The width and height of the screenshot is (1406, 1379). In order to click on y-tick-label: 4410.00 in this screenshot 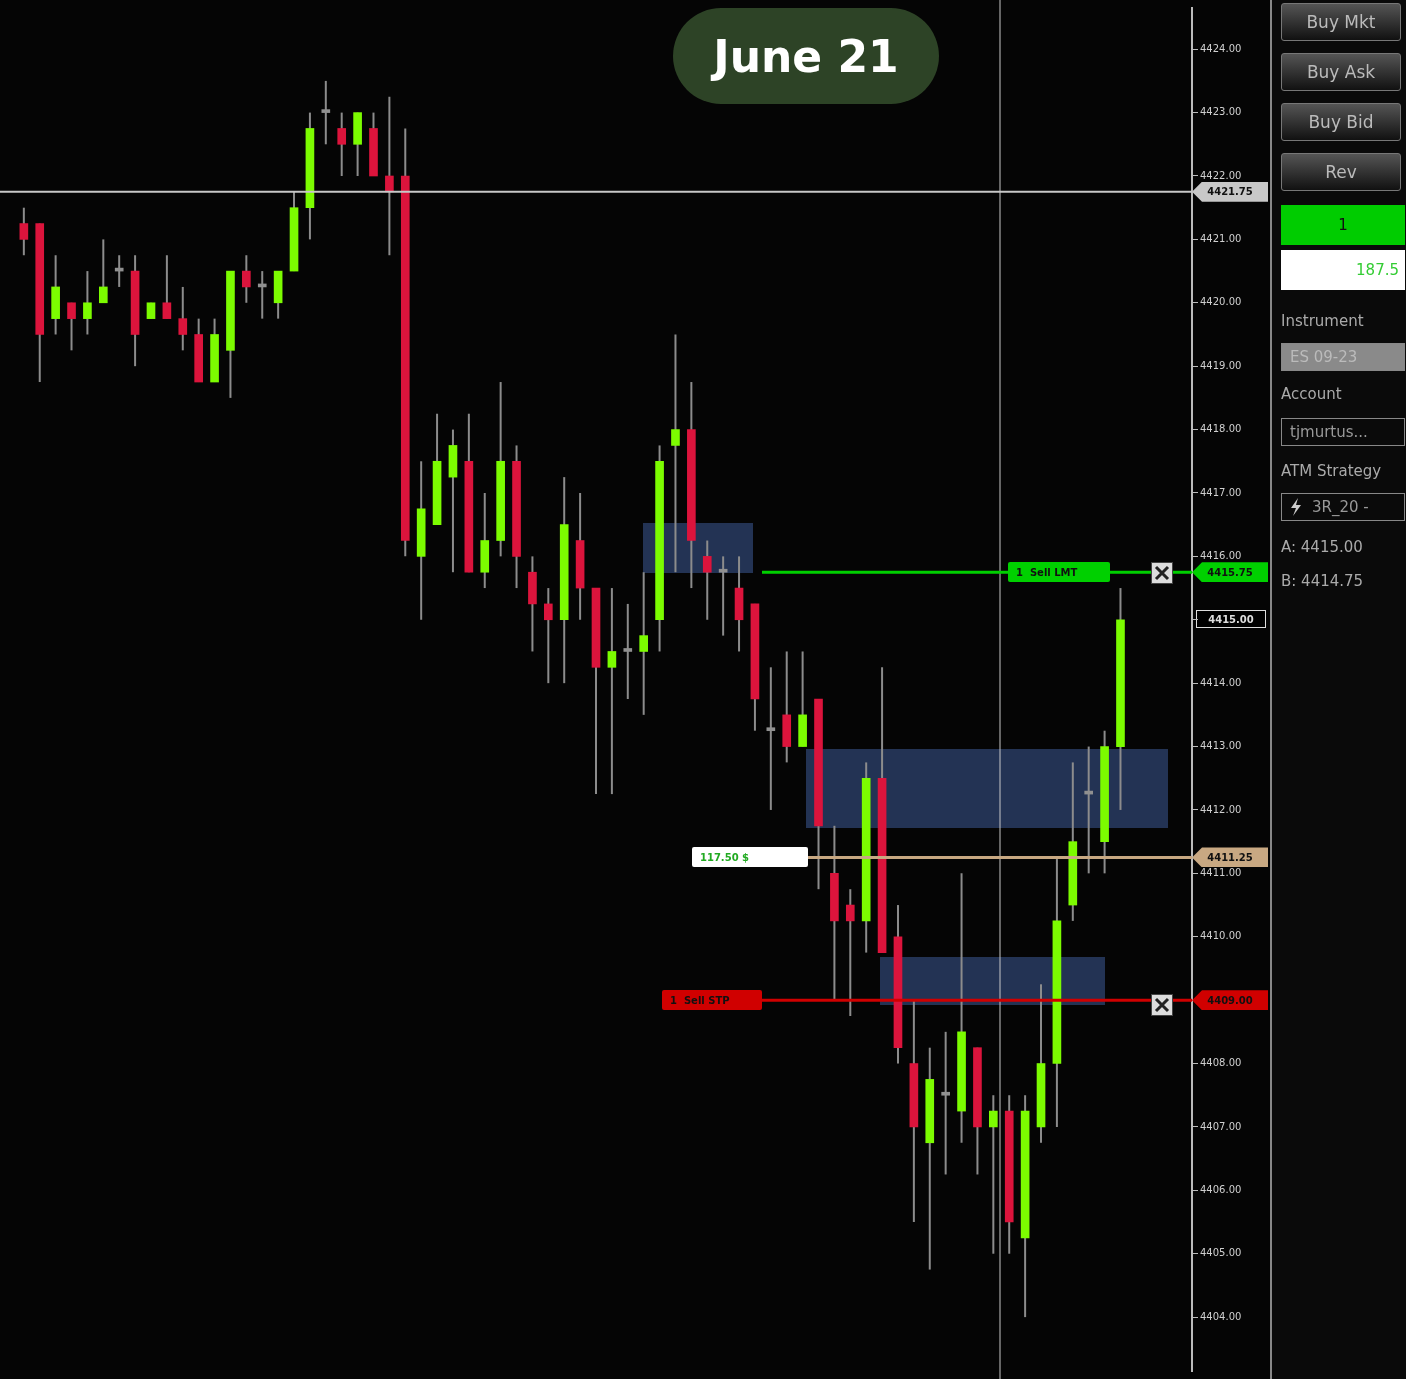, I will do `click(1221, 936)`.